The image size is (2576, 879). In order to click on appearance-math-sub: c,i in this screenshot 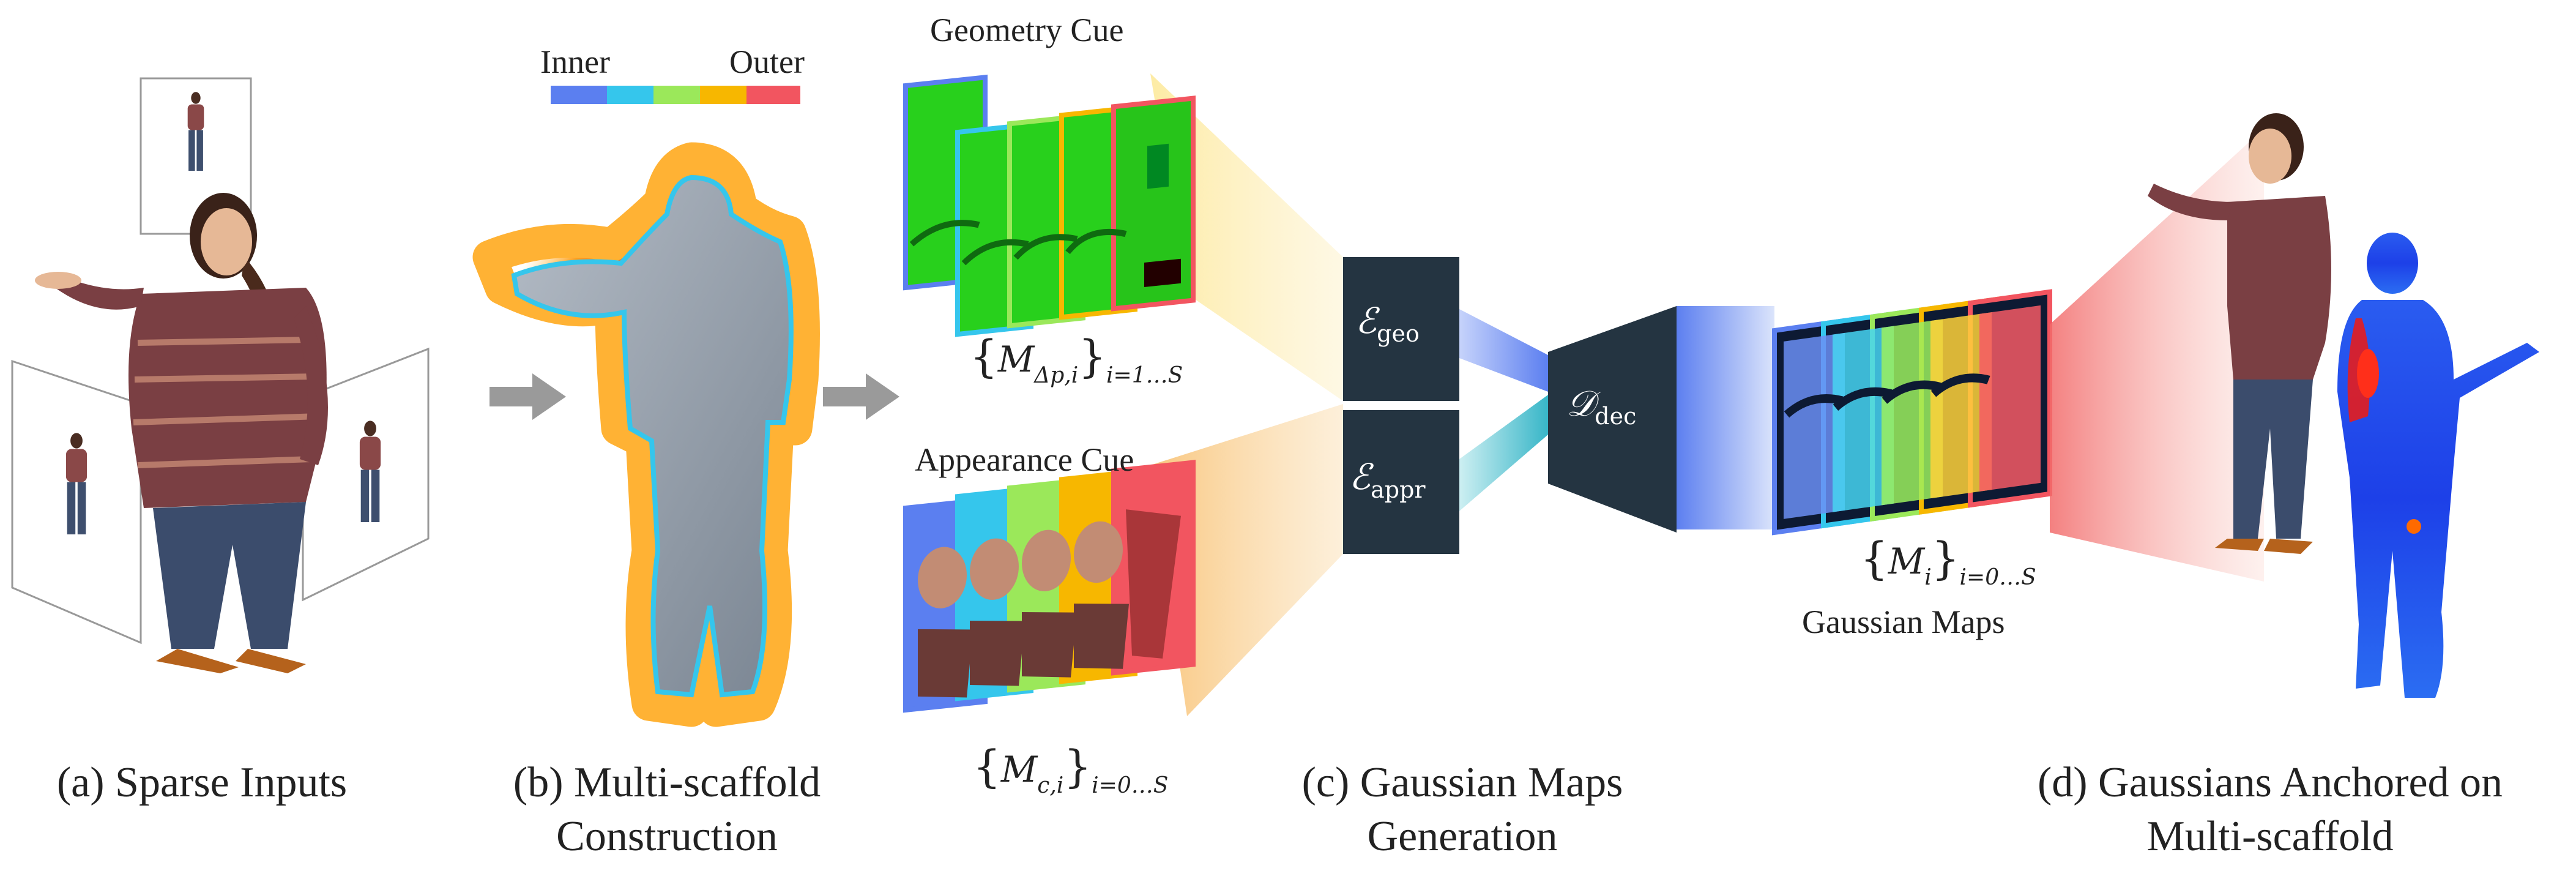, I will do `click(1050, 785)`.